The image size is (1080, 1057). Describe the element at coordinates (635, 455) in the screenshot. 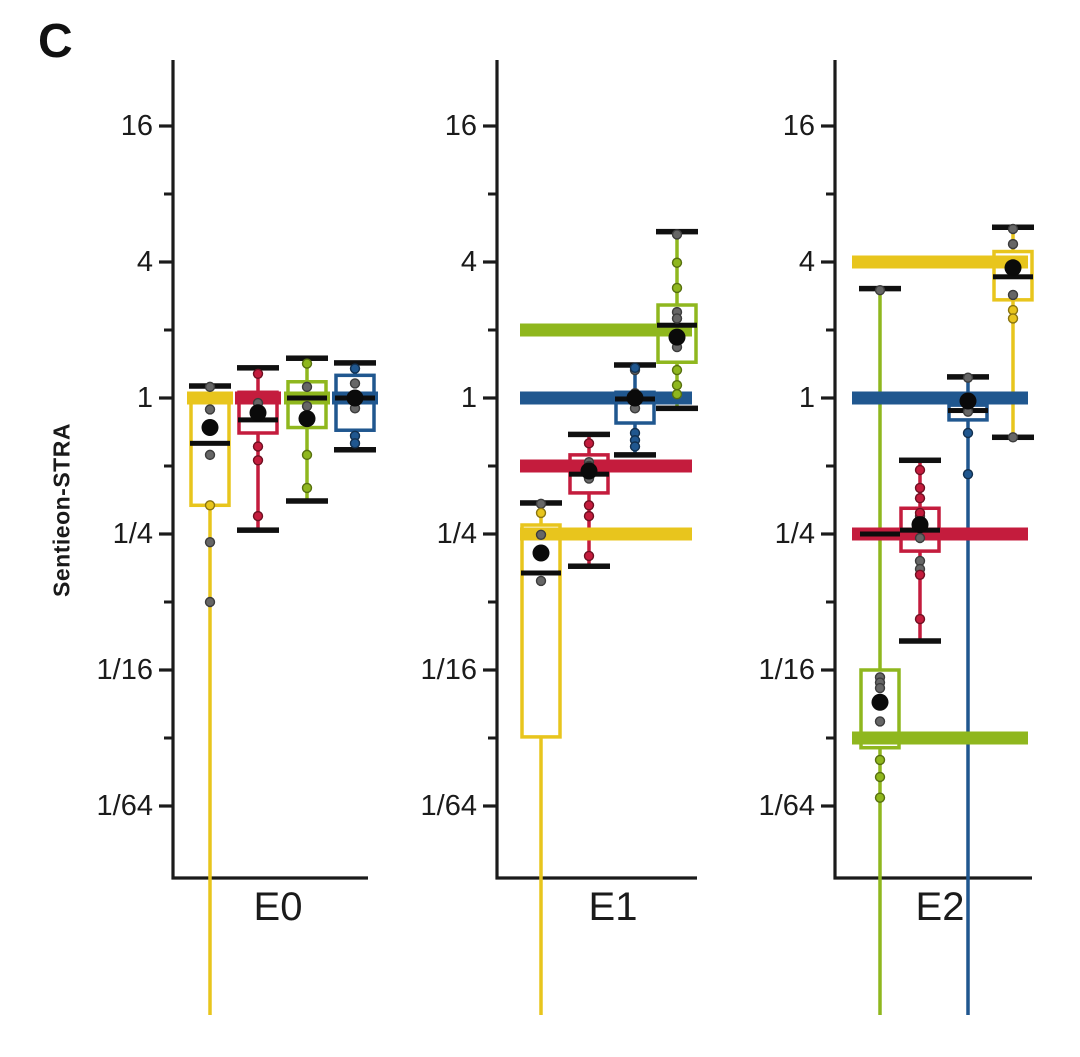

I see `whisker-cap-bottom-blue` at that location.